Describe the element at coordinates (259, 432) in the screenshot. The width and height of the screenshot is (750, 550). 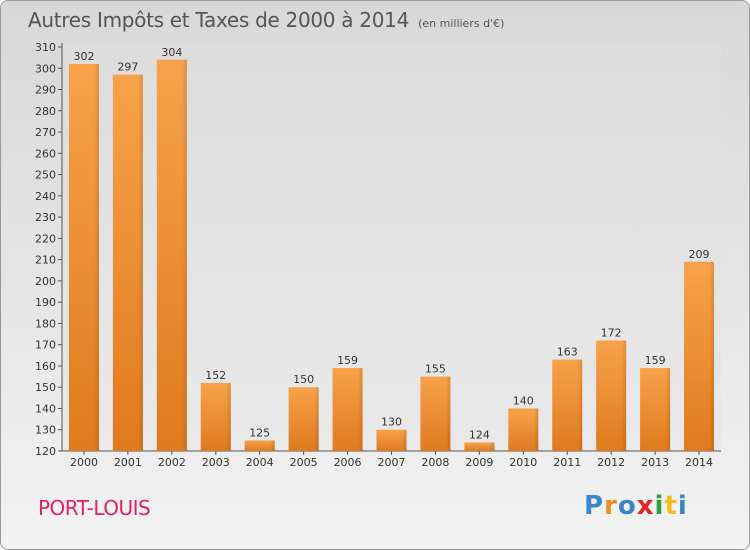
I see `data-label: 125` at that location.